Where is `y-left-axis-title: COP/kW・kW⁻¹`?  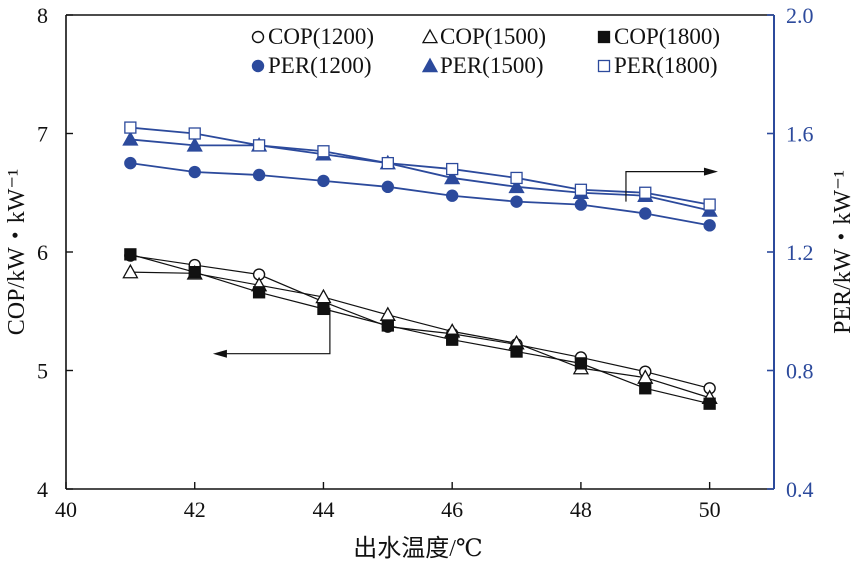
y-left-axis-title: COP/kW・kW⁻¹ is located at coordinates (17, 252).